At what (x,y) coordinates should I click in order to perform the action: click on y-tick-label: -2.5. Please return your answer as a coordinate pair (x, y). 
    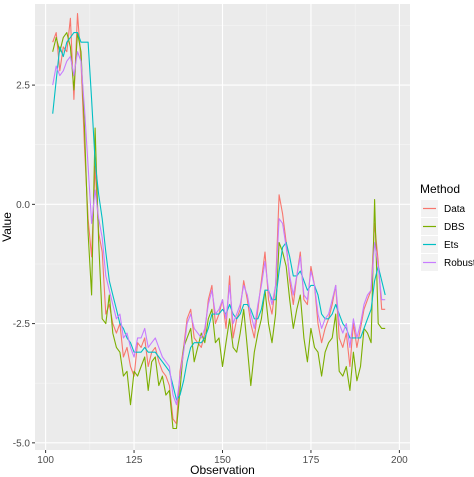
    Looking at the image, I should click on (22, 324).